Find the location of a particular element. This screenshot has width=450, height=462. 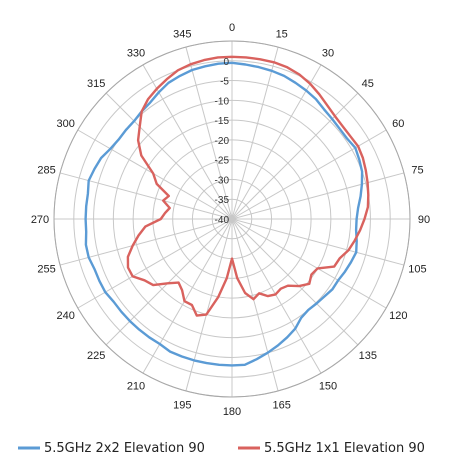

radial-tick-label: -35 is located at coordinates (222, 200).